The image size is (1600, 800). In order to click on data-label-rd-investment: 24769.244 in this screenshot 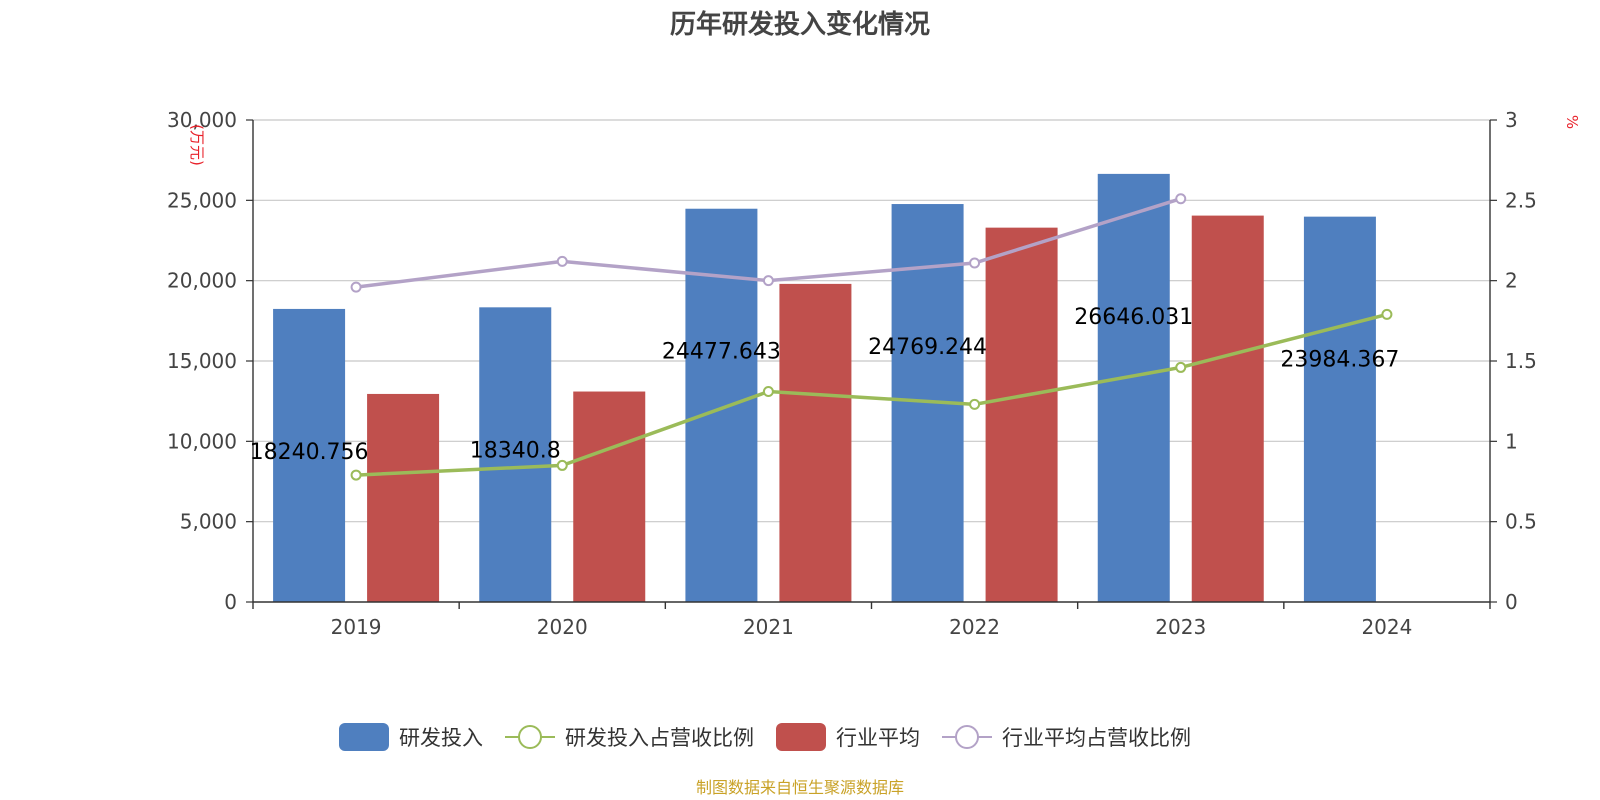, I will do `click(927, 347)`.